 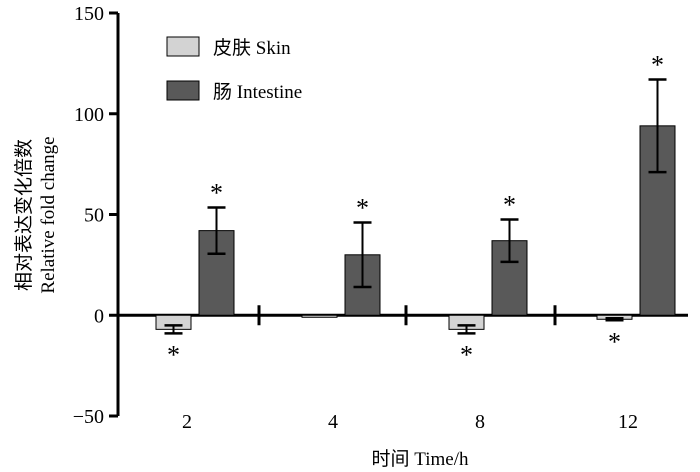 What do you see at coordinates (480, 422) in the screenshot?
I see `x-tick-label: 8` at bounding box center [480, 422].